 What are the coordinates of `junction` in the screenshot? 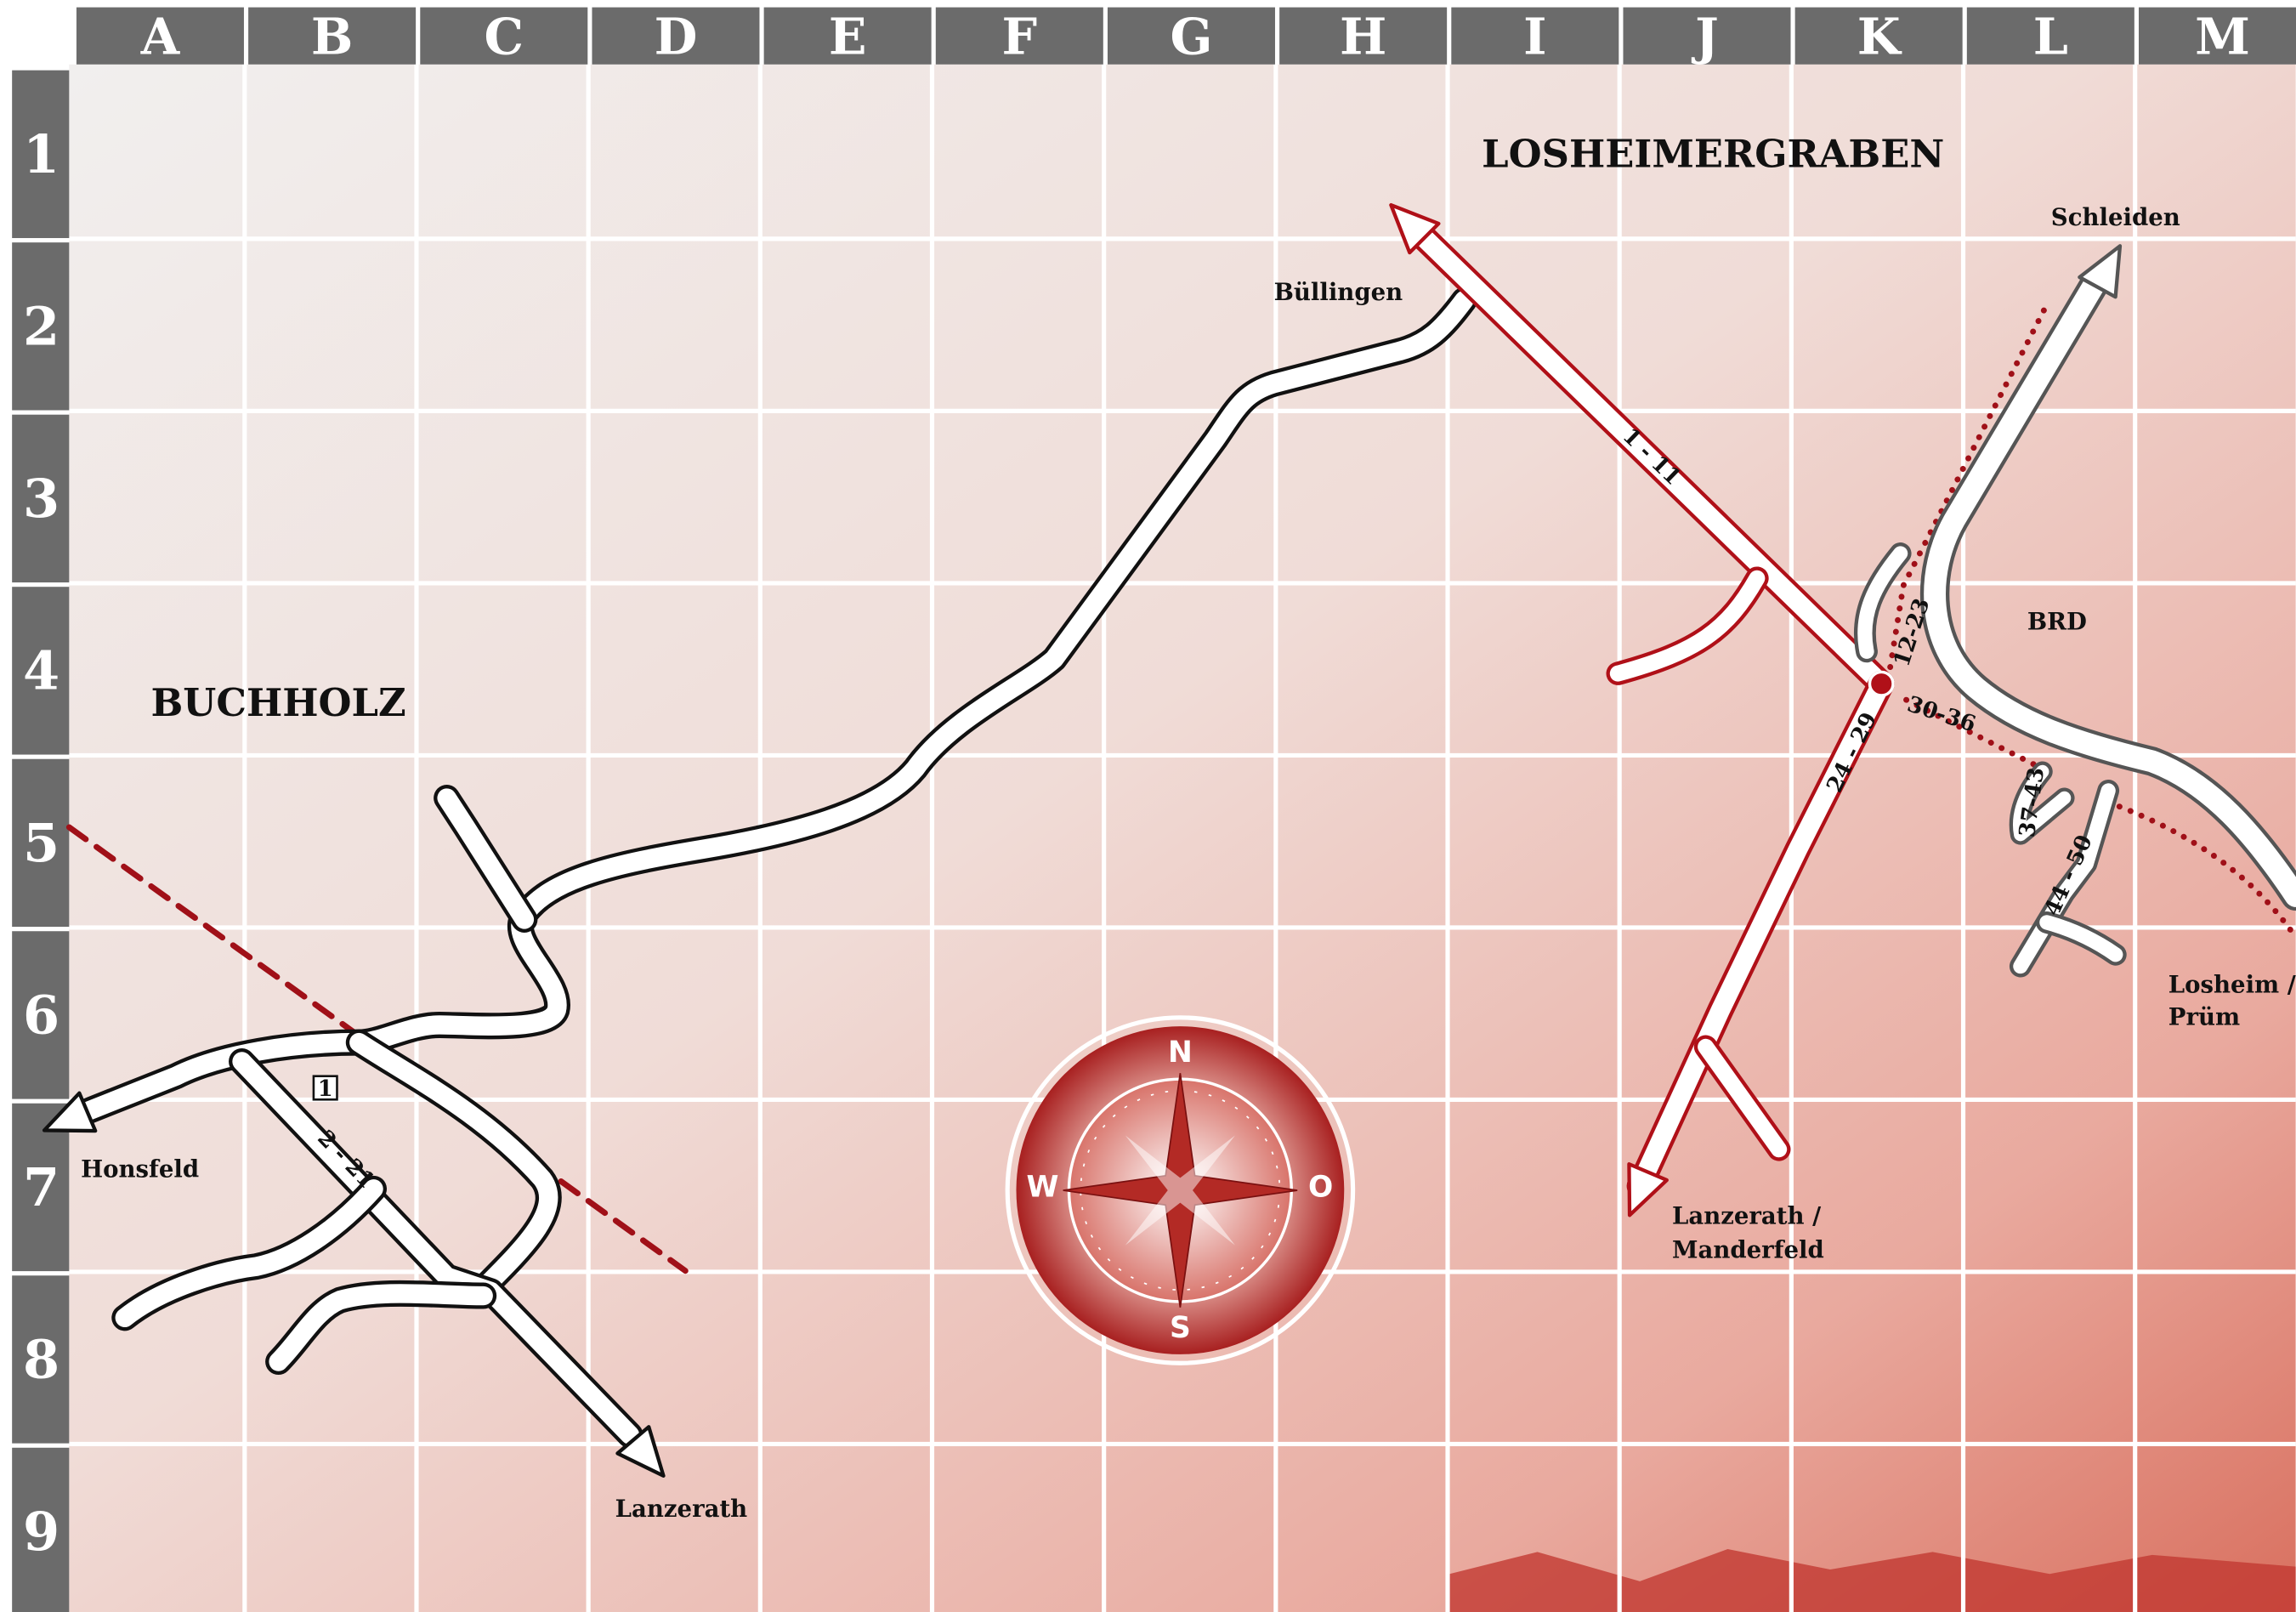 It's located at (1882, 683).